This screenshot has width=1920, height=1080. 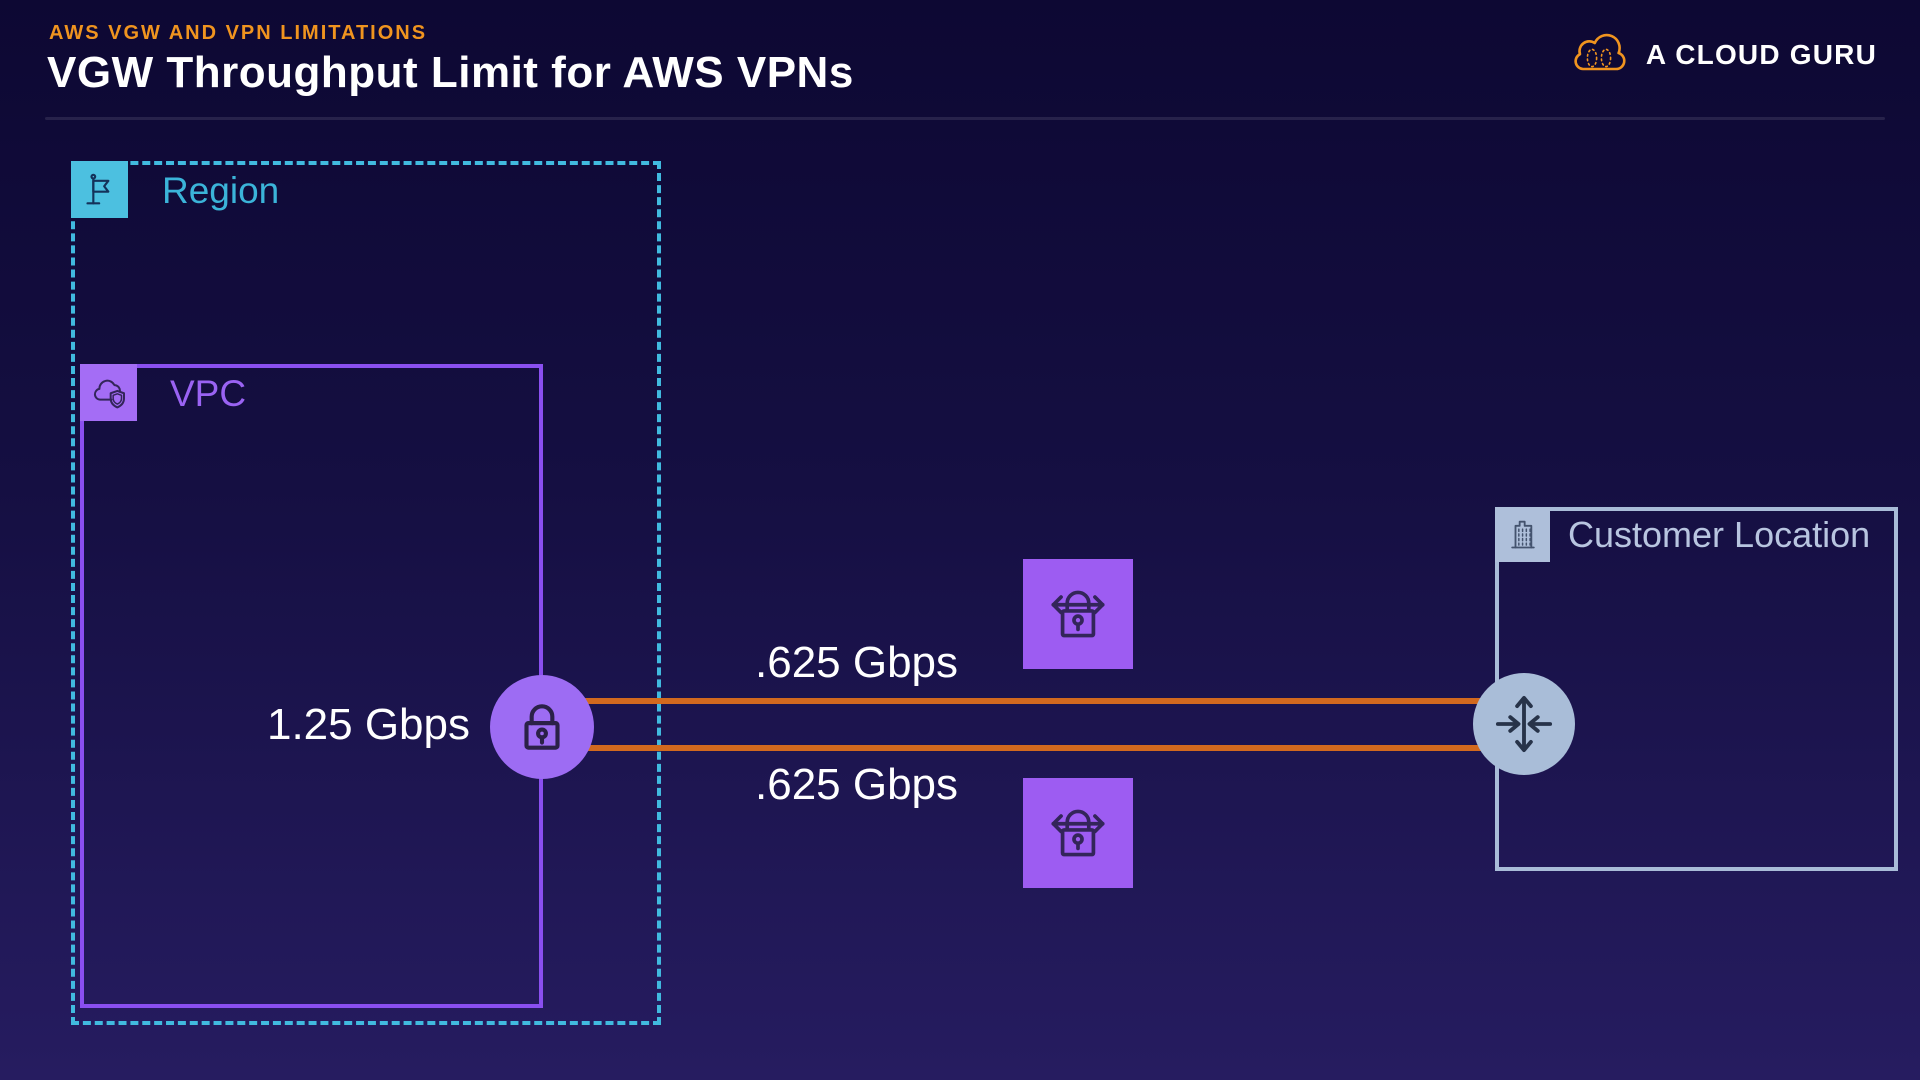 I want to click on router-arrows-icon, so click(x=1524, y=724).